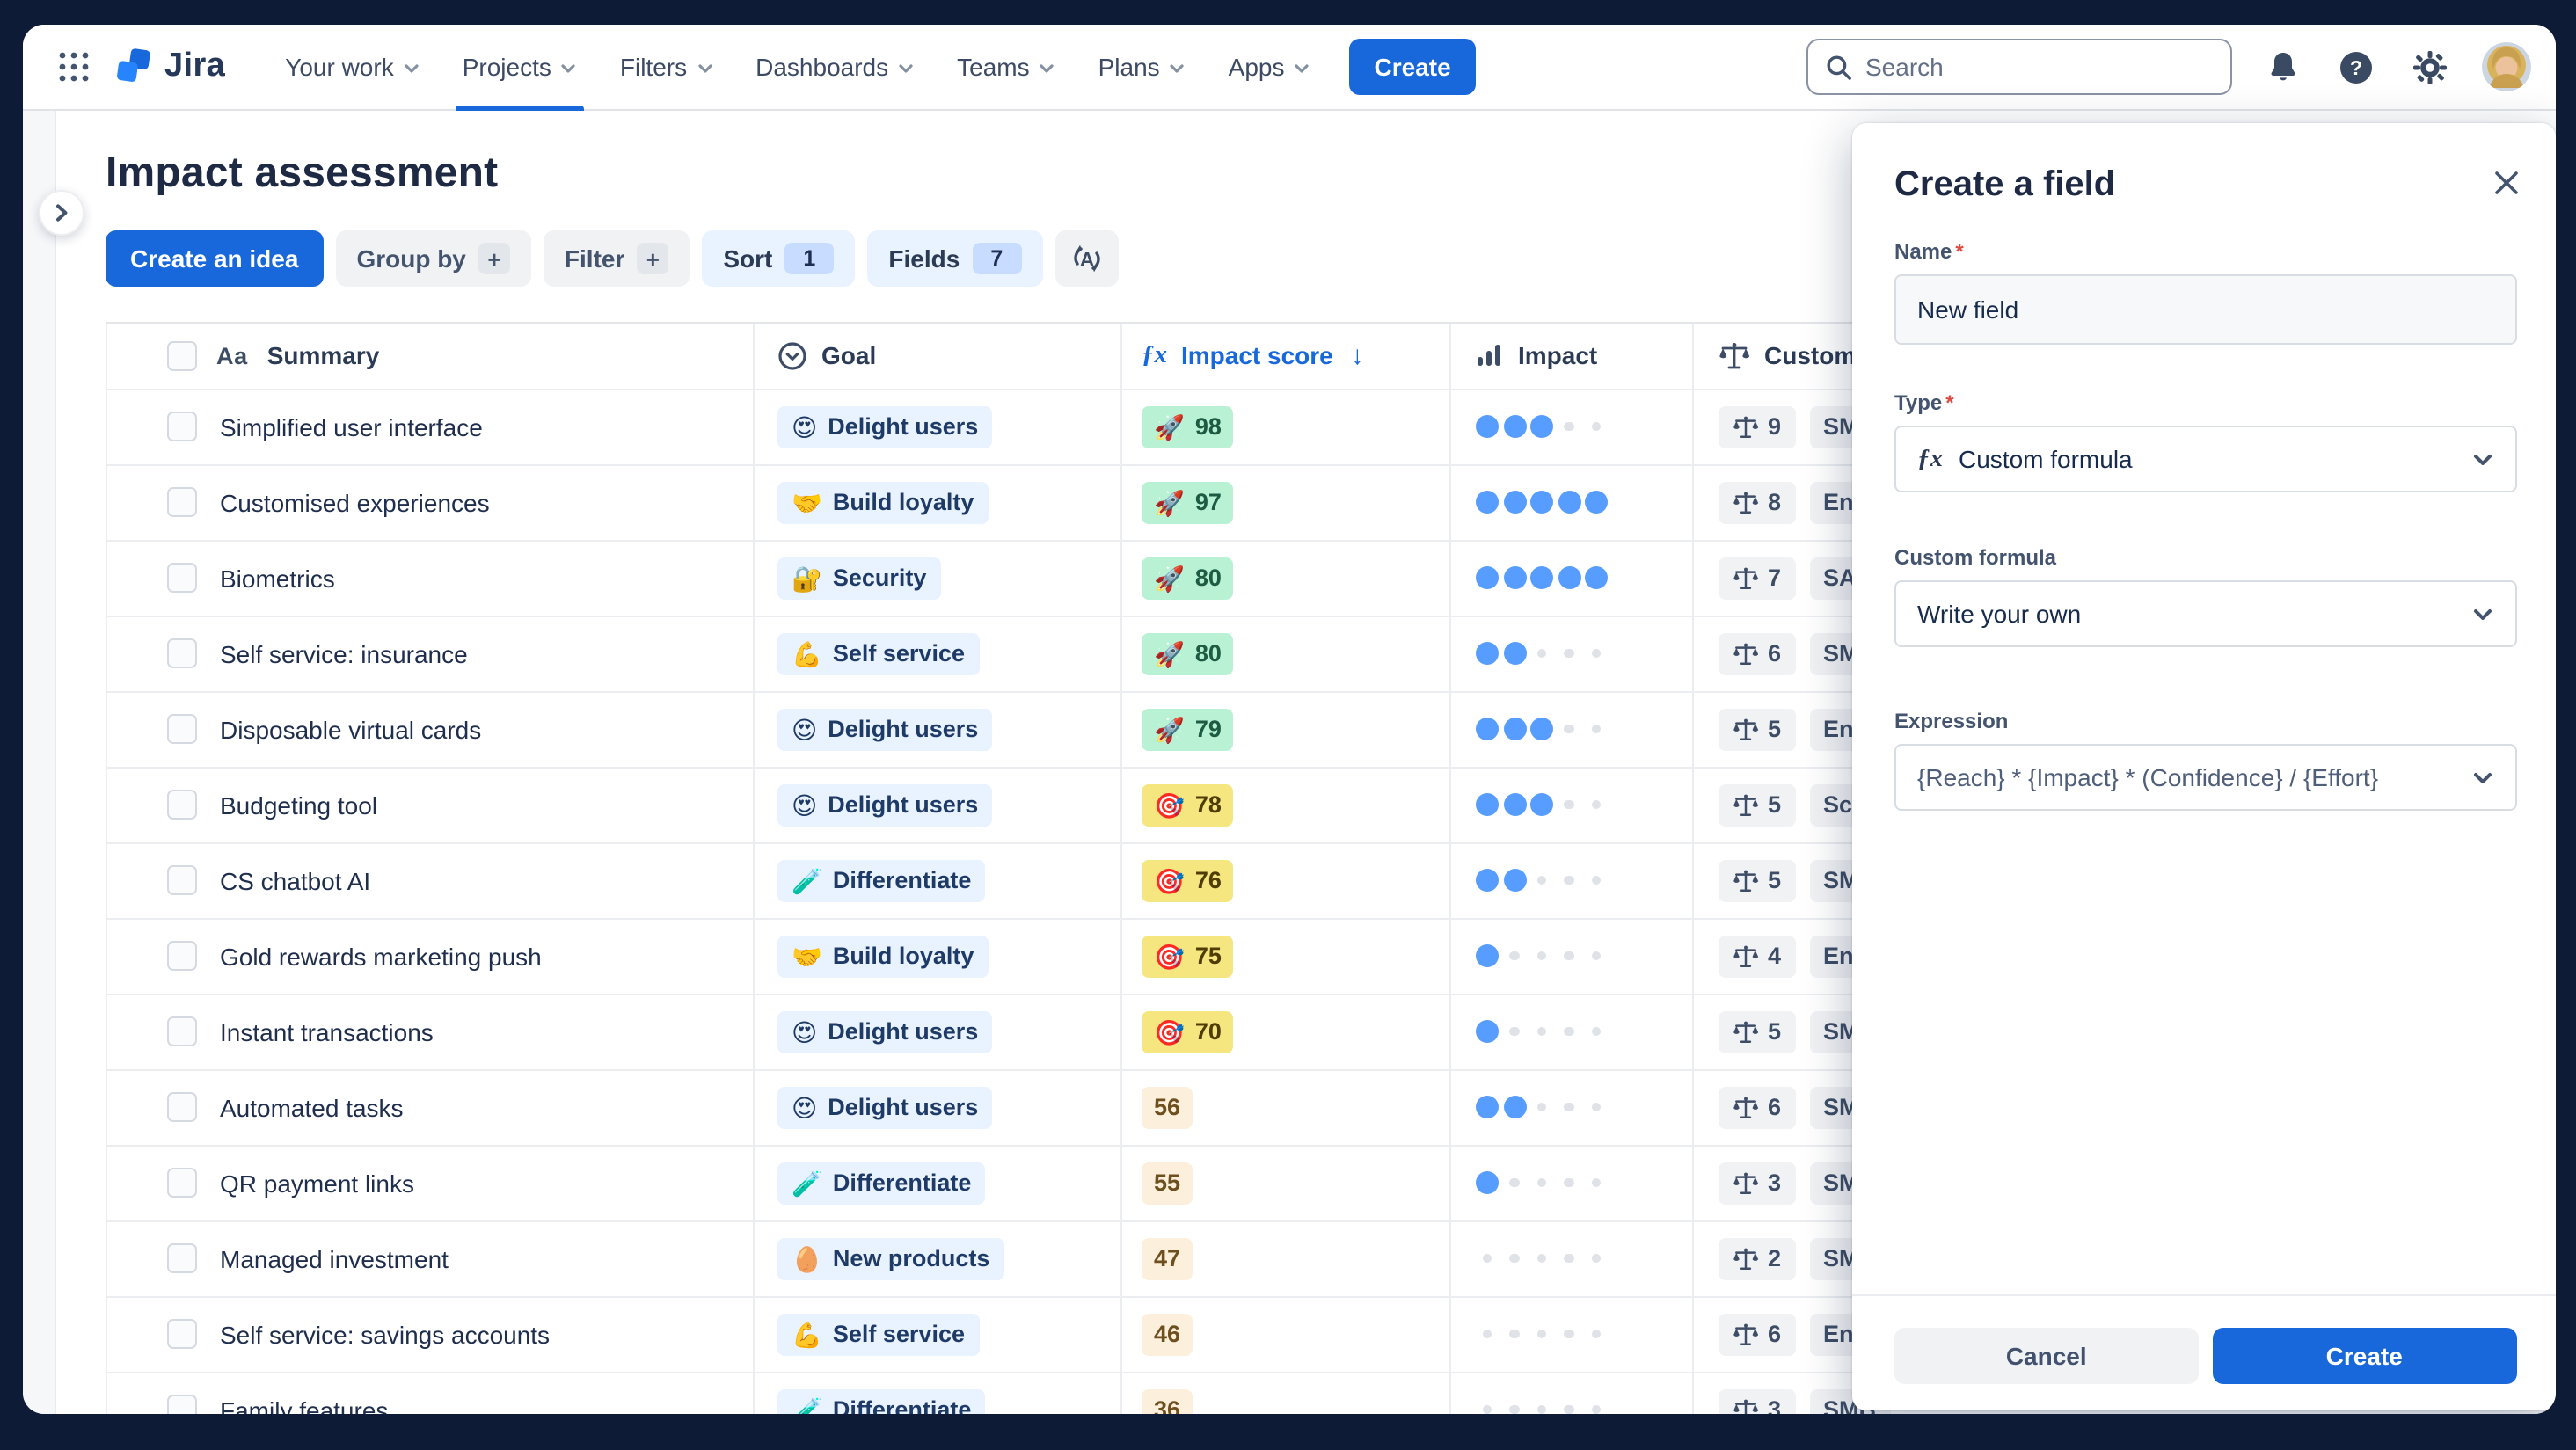 The width and height of the screenshot is (2576, 1450). Describe the element at coordinates (2205, 613) in the screenshot. I see `custom-formula-select: Write your own` at that location.